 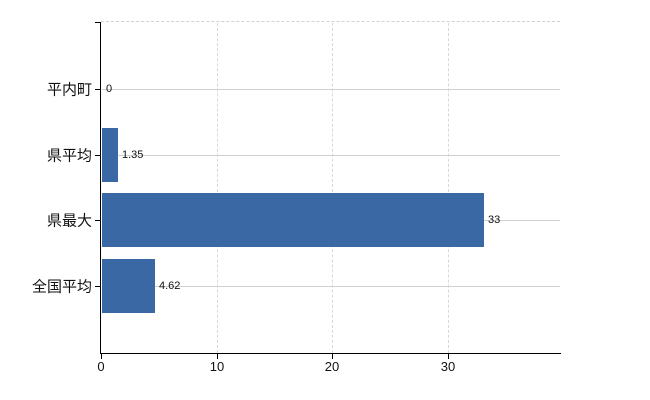 I want to click on bar-value-label: 1.35, so click(x=133, y=155).